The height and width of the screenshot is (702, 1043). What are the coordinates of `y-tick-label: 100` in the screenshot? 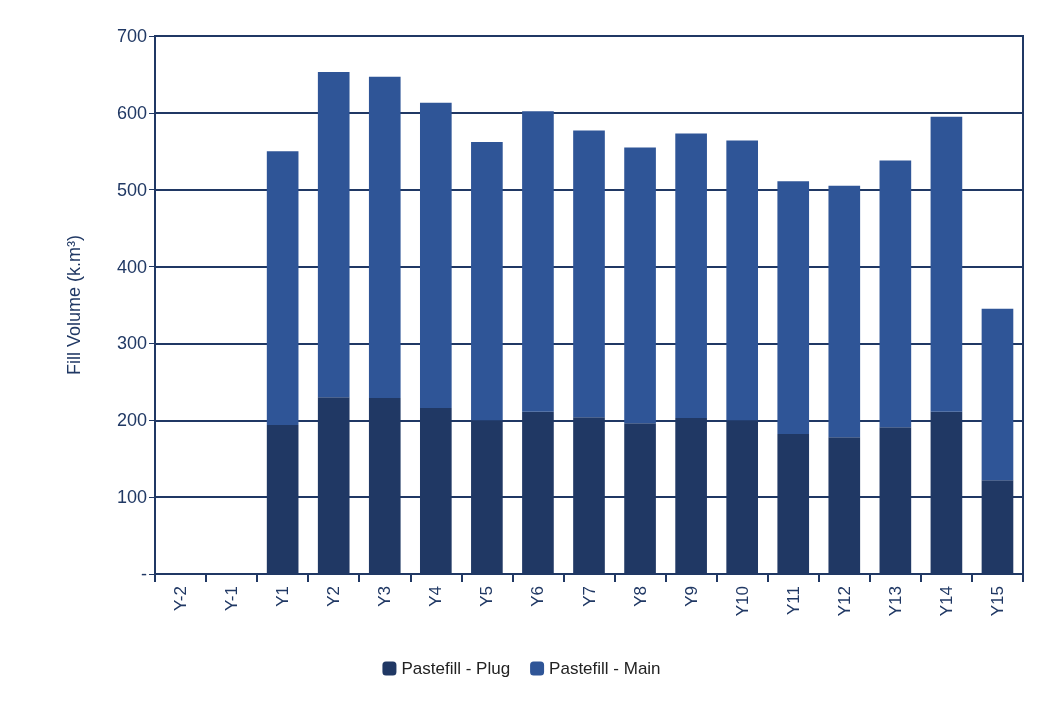 It's located at (131, 497).